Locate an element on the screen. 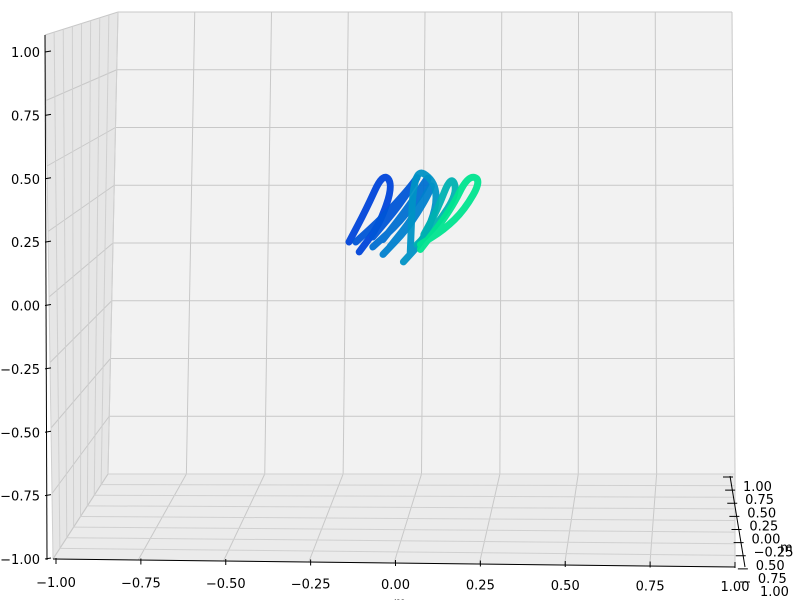 Image resolution: width=800 pixels, height=600 pixels. x-tick-label: 0.75 is located at coordinates (650, 587).